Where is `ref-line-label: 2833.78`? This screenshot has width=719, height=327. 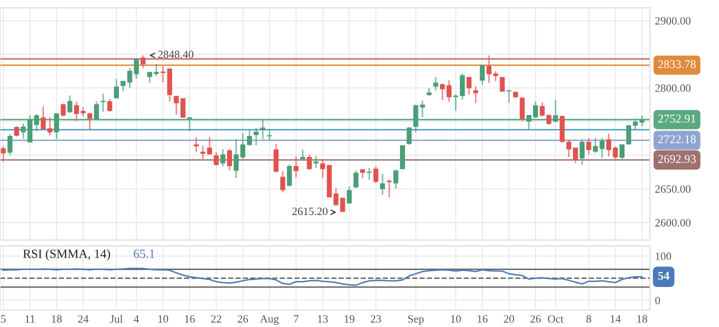 ref-line-label: 2833.78 is located at coordinates (677, 64).